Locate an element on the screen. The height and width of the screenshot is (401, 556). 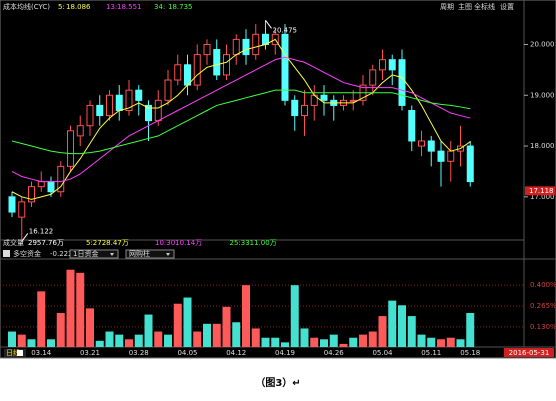
panel-value: -0.222% is located at coordinates (65, 254).